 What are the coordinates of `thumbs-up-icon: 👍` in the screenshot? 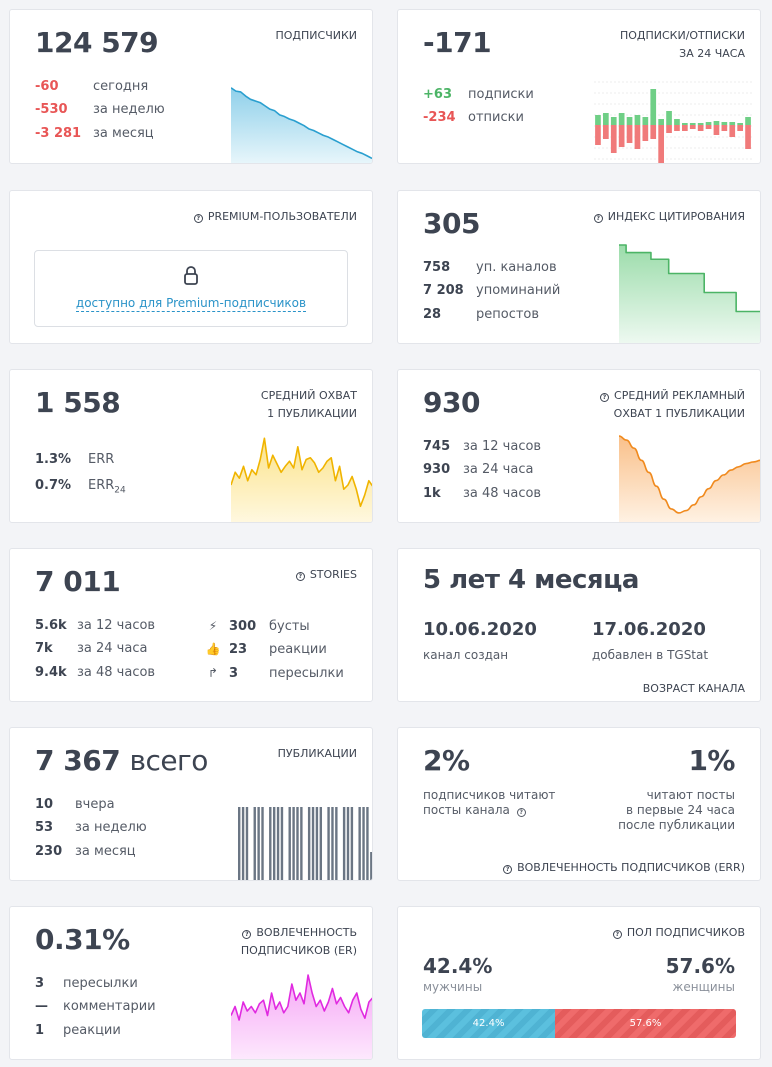 It's located at (213, 649).